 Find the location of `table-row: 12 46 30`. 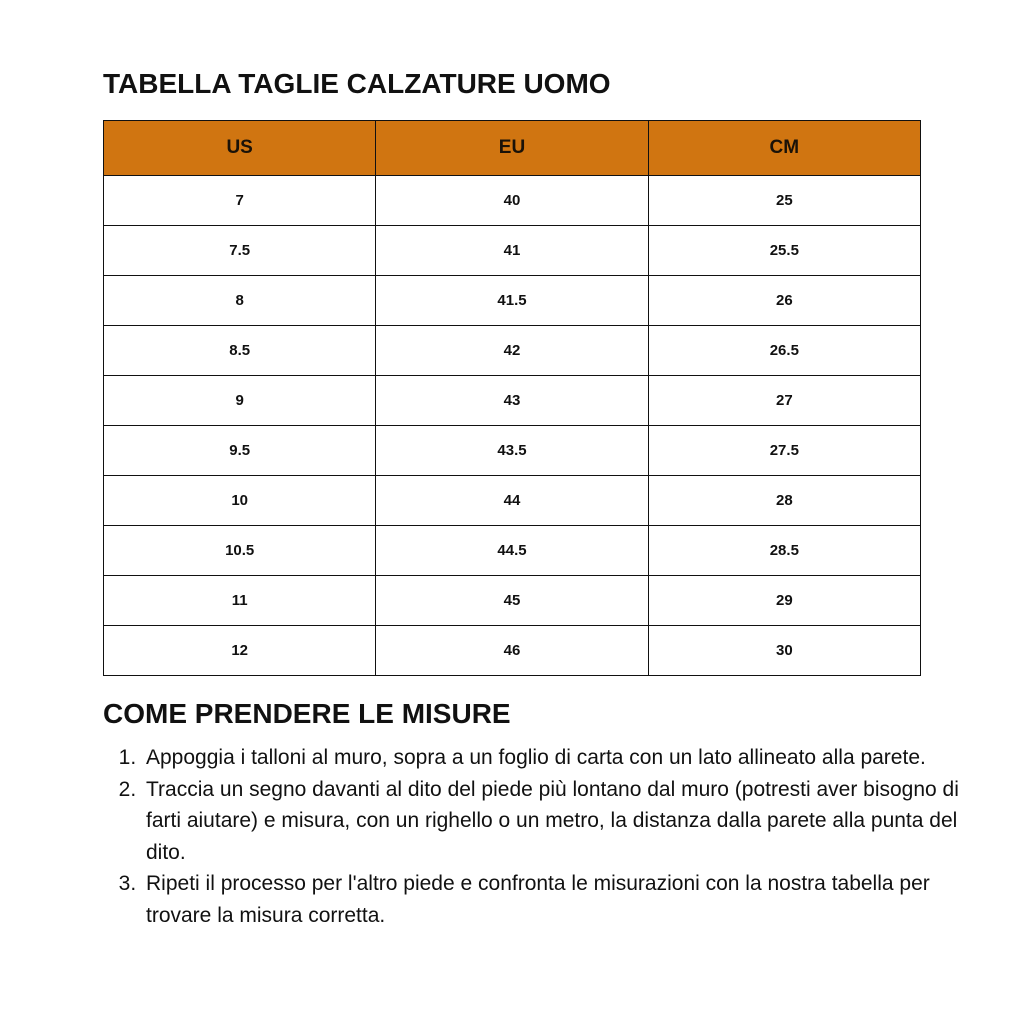

table-row: 12 46 30 is located at coordinates (512, 650).